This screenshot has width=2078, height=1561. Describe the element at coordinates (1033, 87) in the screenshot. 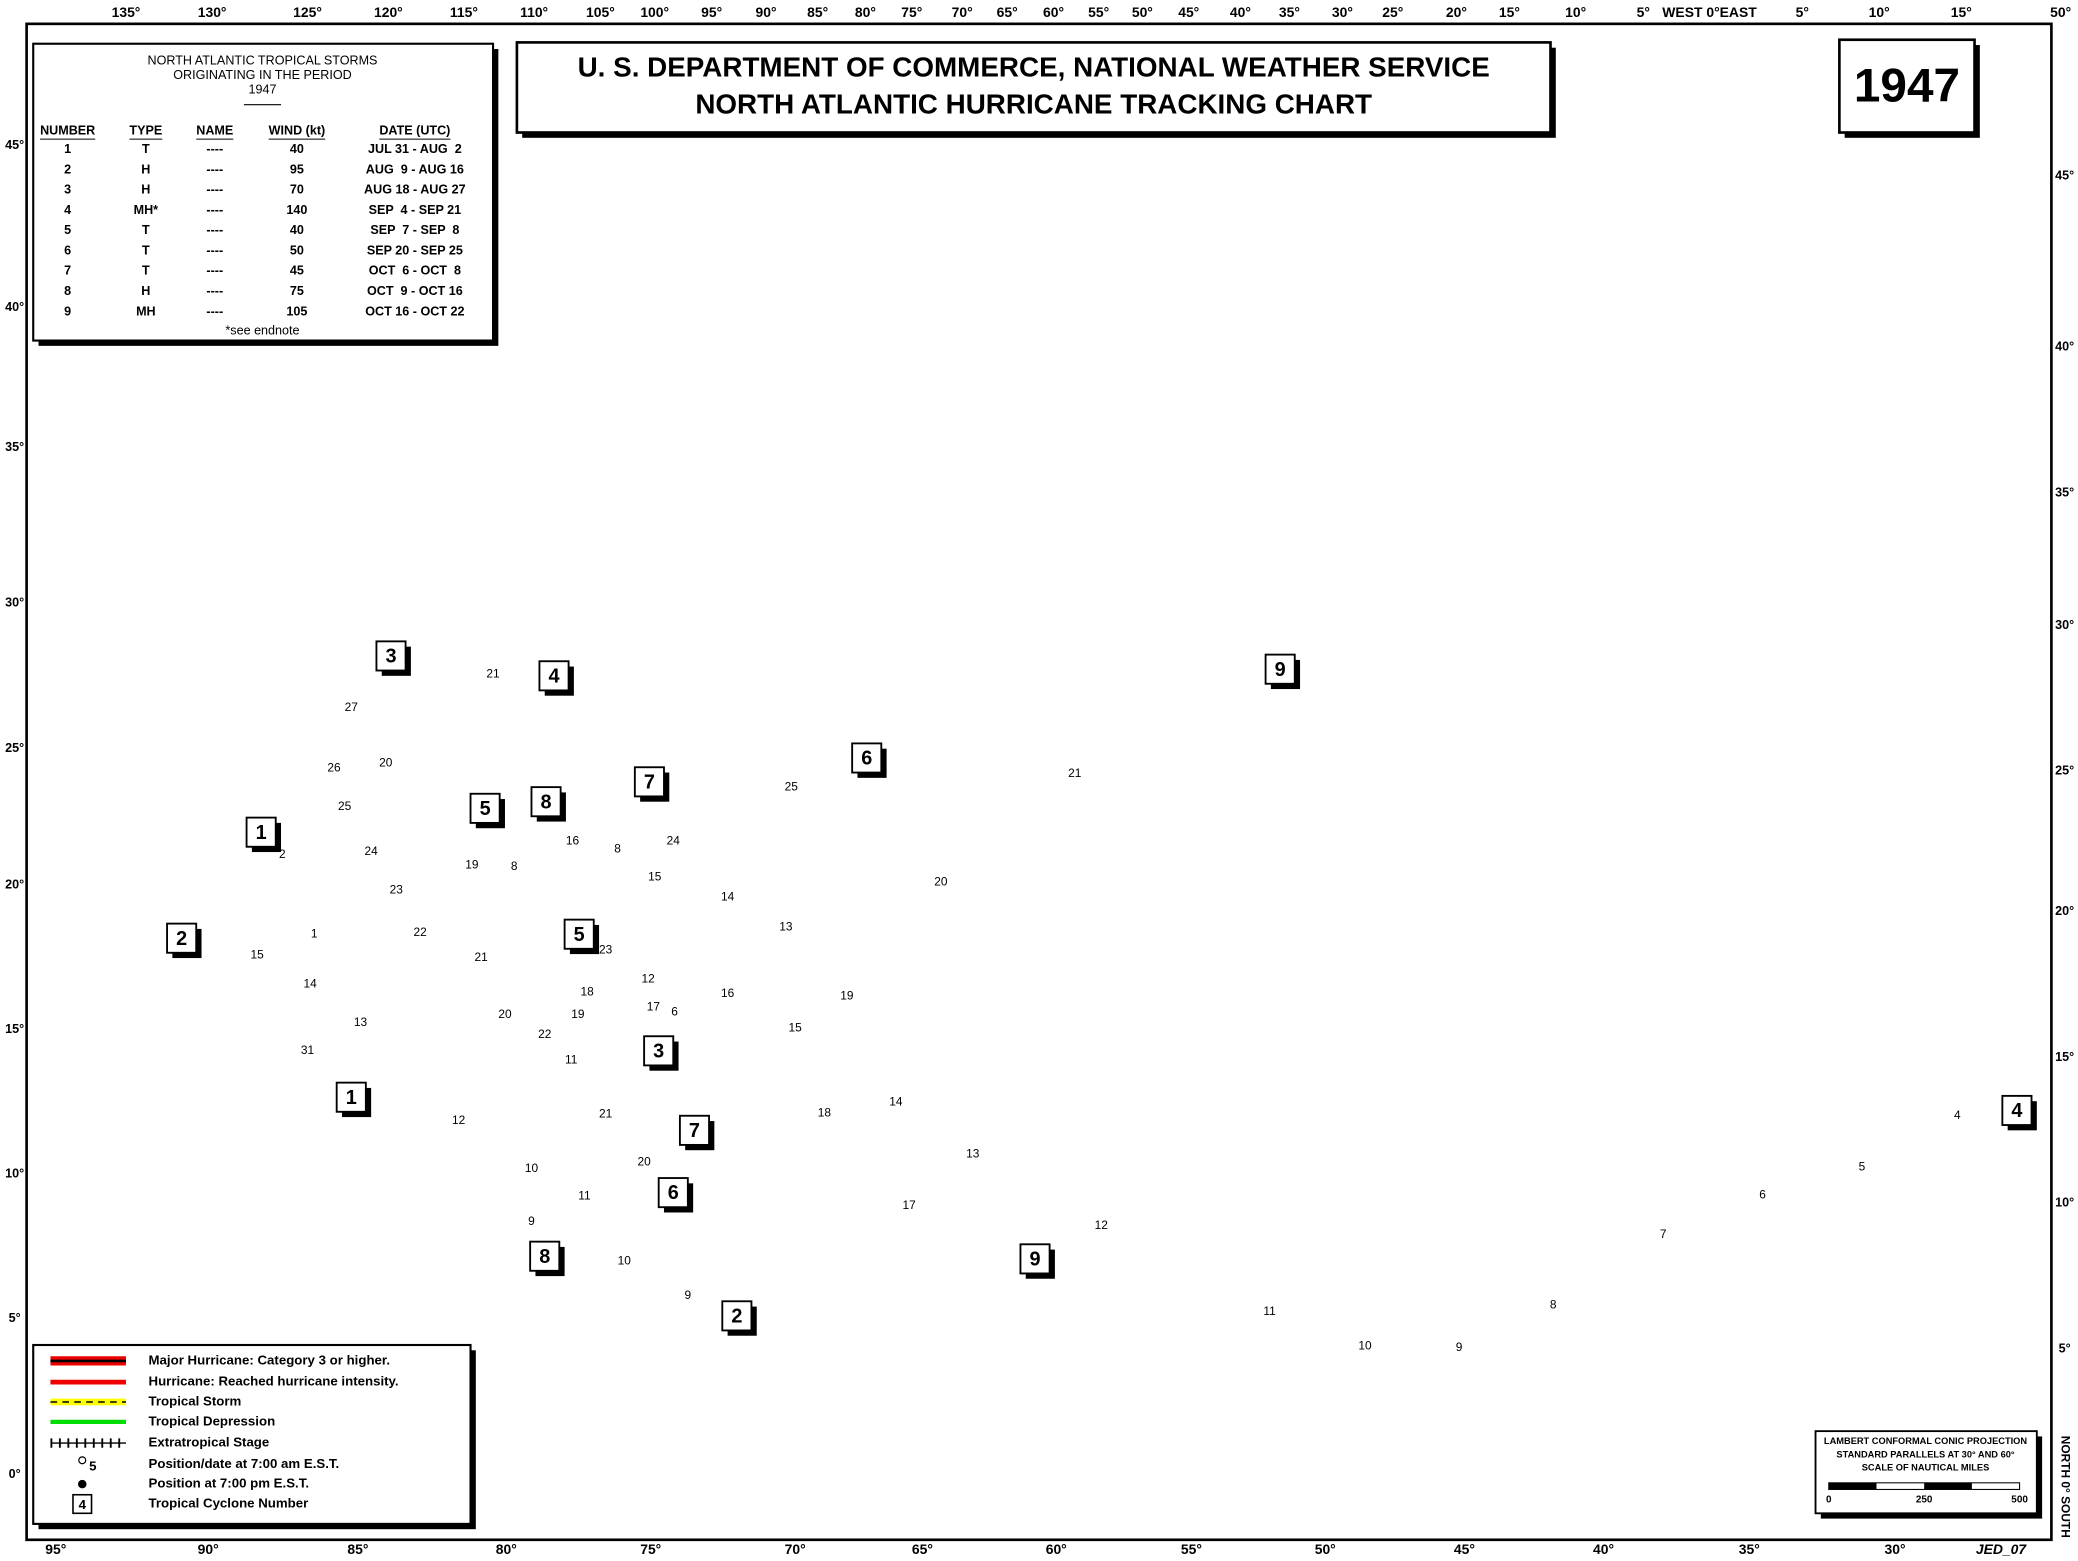

I see `title-box` at that location.